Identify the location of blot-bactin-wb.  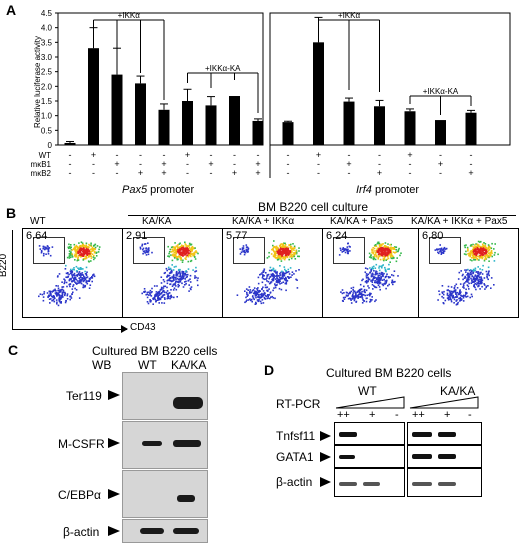
(165, 531).